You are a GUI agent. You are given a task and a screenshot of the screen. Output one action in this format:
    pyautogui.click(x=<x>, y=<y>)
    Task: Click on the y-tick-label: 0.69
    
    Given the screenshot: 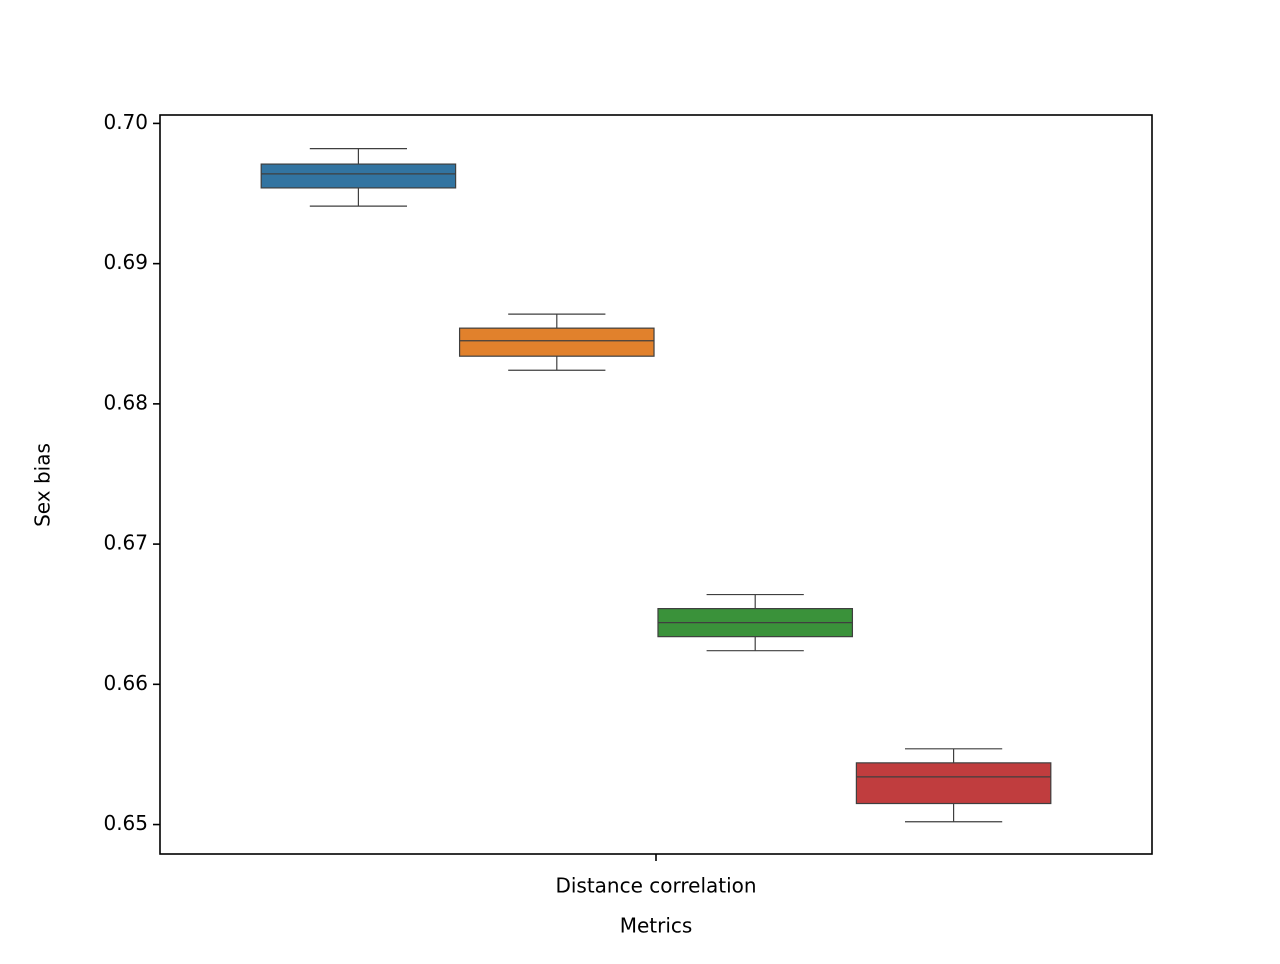 What is the action you would take?
    pyautogui.click(x=125, y=262)
    